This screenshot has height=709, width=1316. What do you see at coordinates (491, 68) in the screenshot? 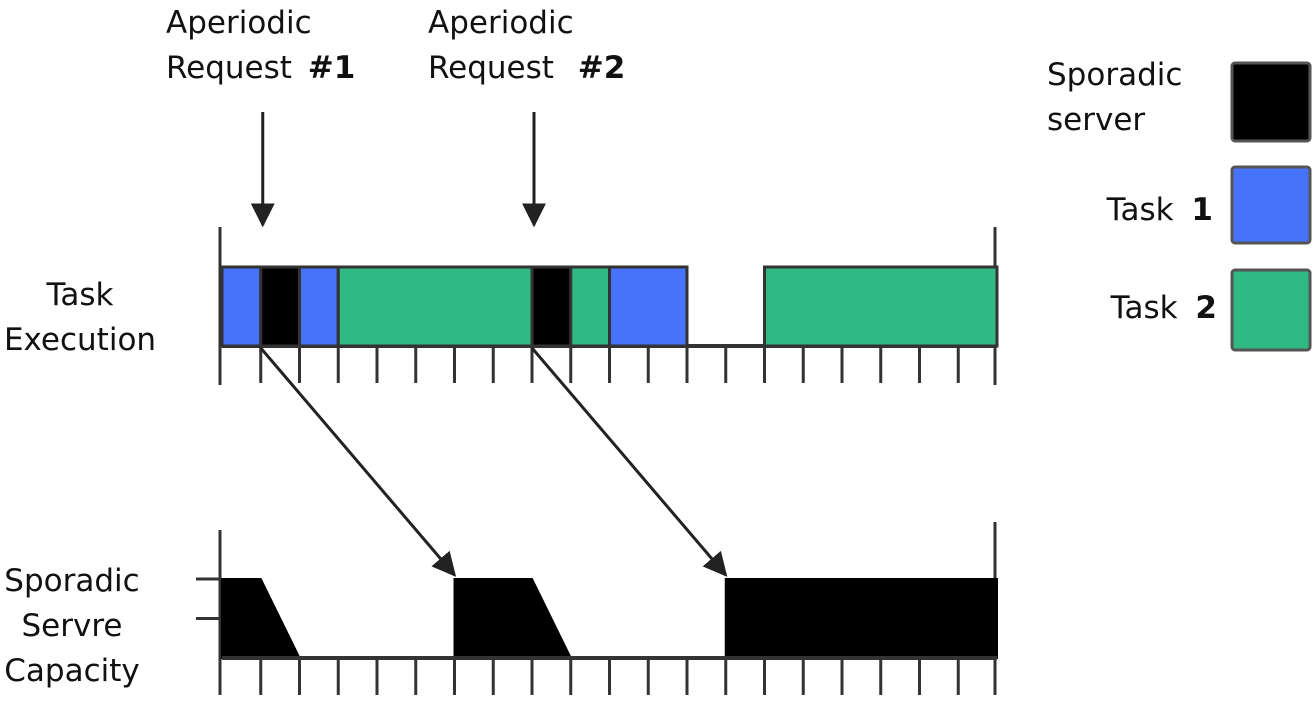
I see `request-2-text: Request` at bounding box center [491, 68].